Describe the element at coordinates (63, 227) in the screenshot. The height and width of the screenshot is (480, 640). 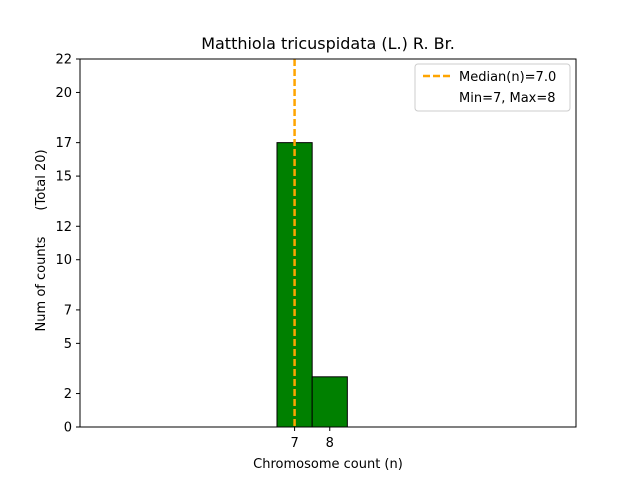
I see `y-tick-label-12: 12` at that location.